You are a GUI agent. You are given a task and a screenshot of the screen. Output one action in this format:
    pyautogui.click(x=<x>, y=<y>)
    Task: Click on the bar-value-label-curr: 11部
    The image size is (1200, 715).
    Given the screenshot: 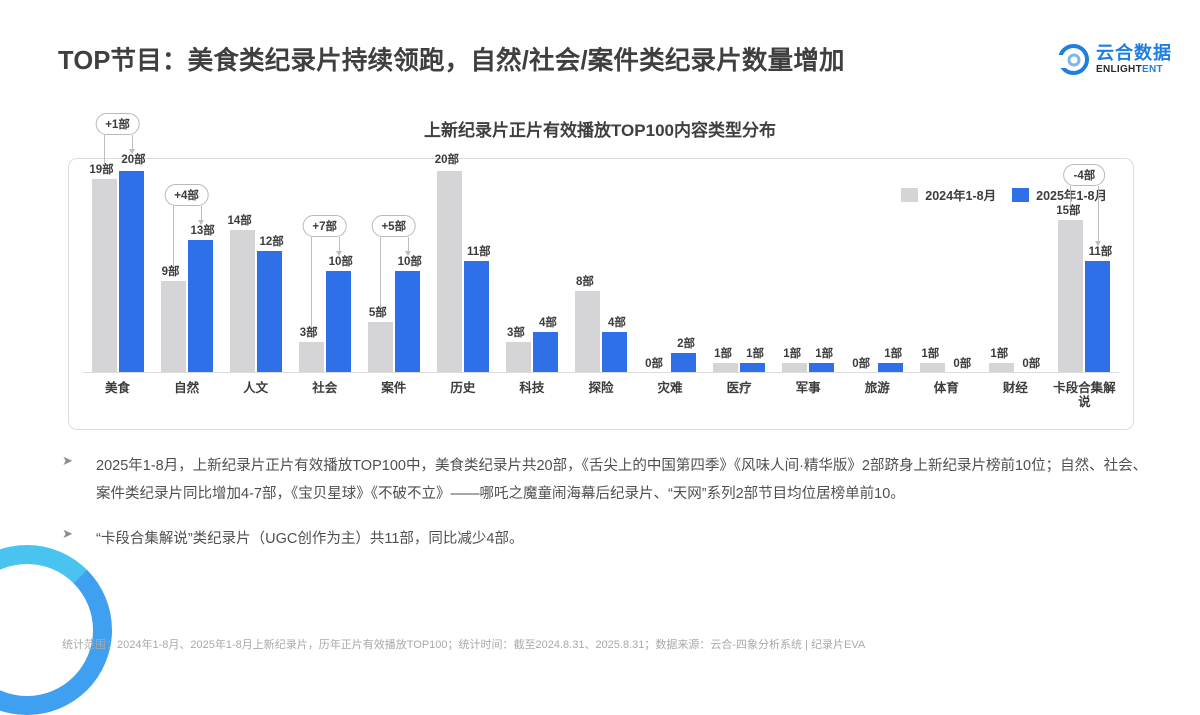 What is the action you would take?
    pyautogui.click(x=479, y=252)
    